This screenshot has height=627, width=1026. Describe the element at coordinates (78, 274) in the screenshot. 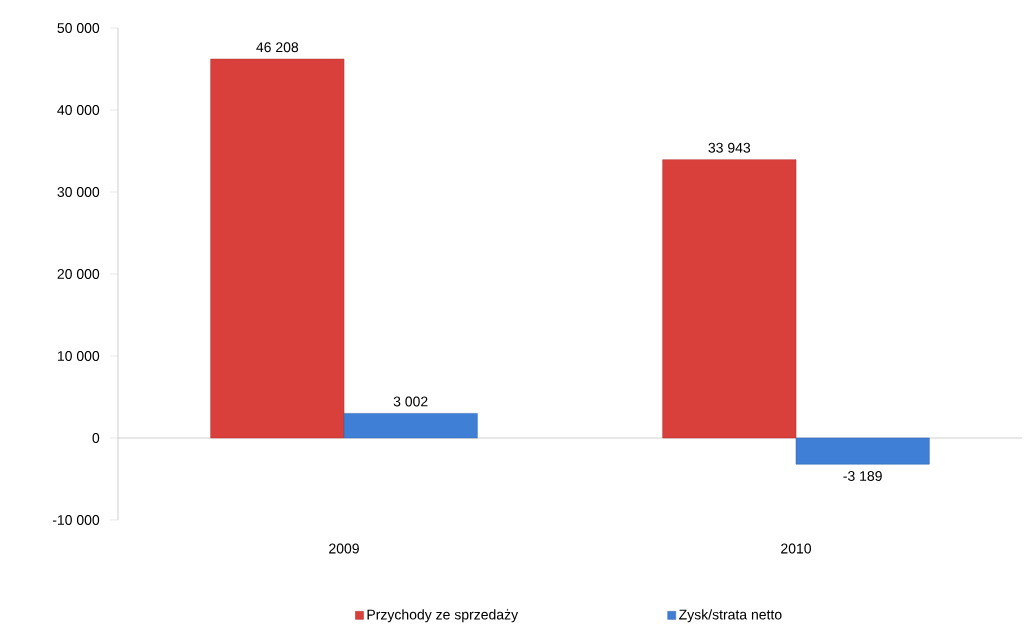

I see `y-tick-label: 20 000` at that location.